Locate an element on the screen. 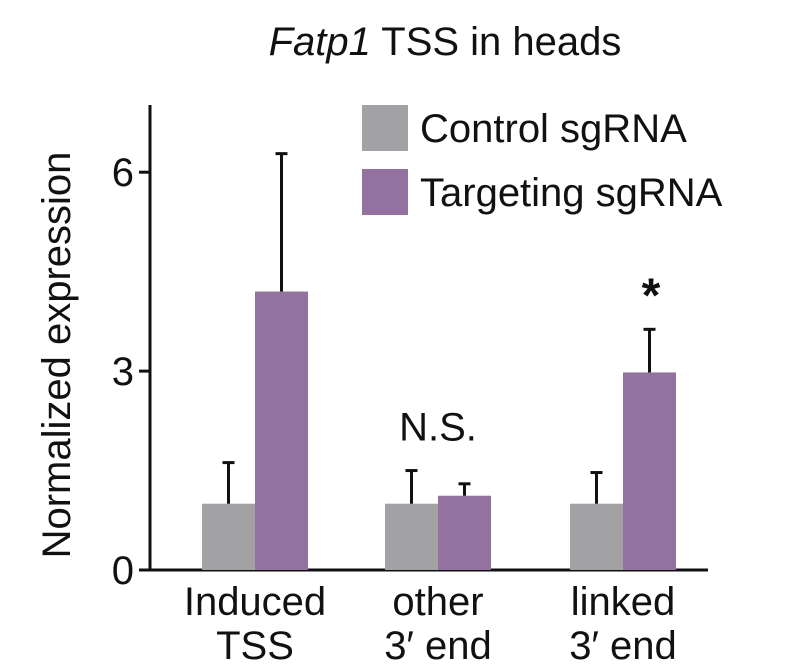  y-tick-label-3: 3 is located at coordinates (123, 372).